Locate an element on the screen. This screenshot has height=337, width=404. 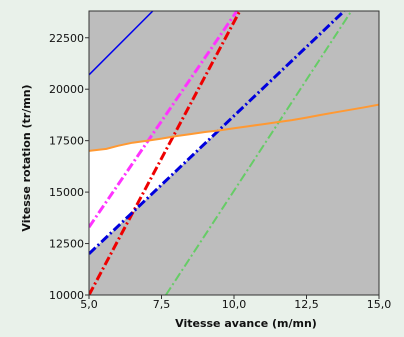
x-tick-label: 12,5 is located at coordinates (306, 304).